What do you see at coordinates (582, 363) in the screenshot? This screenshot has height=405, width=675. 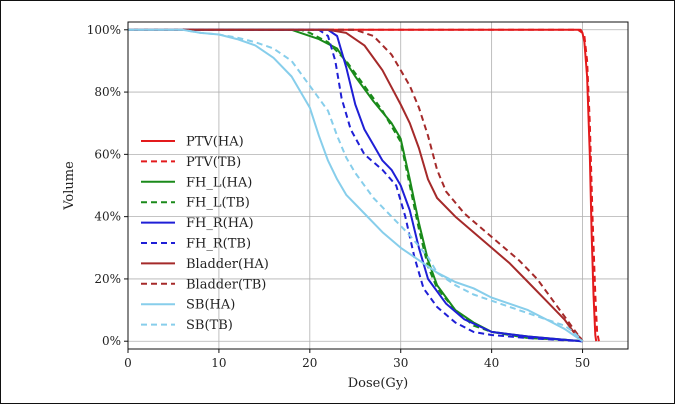 I see `x-tick-label: 50` at bounding box center [582, 363].